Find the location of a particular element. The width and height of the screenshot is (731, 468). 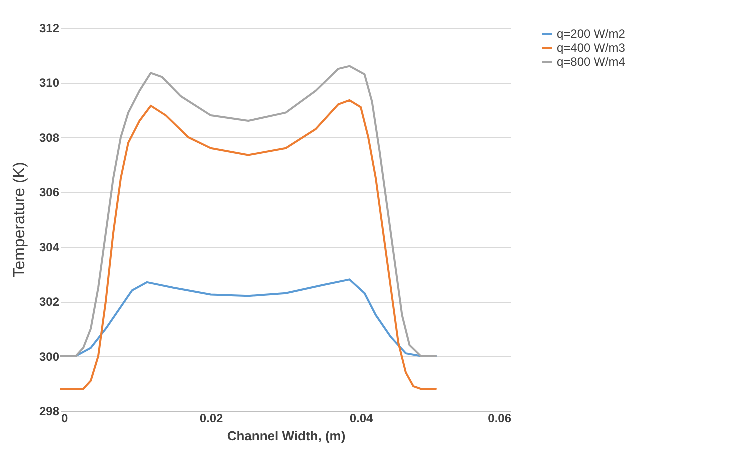

y-axis-title: Temperature (K) is located at coordinates (19, 220).